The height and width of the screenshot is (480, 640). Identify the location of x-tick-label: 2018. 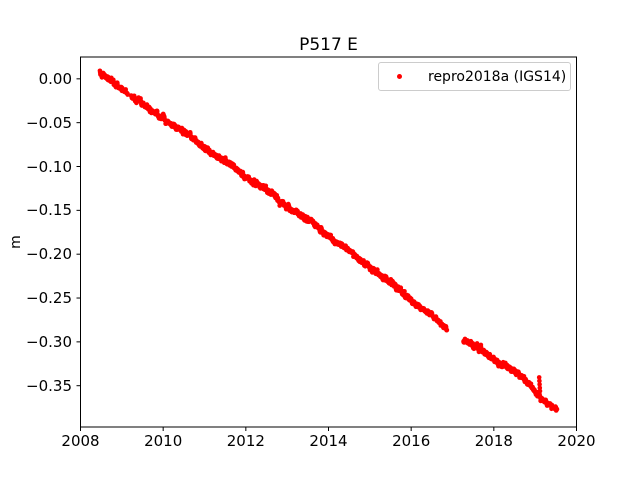
(493, 441).